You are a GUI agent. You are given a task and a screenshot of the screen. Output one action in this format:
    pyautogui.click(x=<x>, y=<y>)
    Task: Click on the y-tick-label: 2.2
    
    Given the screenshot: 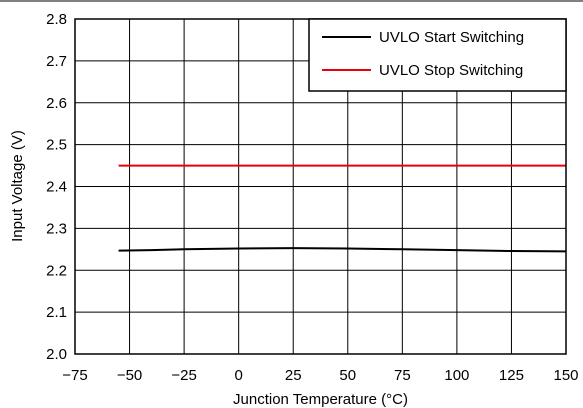 What is the action you would take?
    pyautogui.click(x=56, y=270)
    